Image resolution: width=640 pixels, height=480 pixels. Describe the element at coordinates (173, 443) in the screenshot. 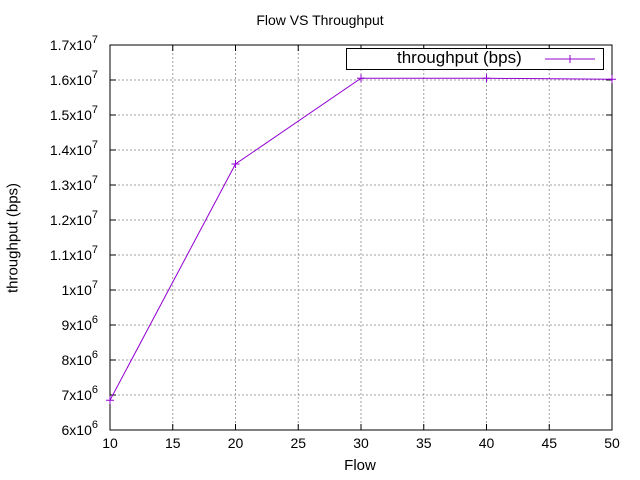

I see `x-tick-label: 15` at that location.